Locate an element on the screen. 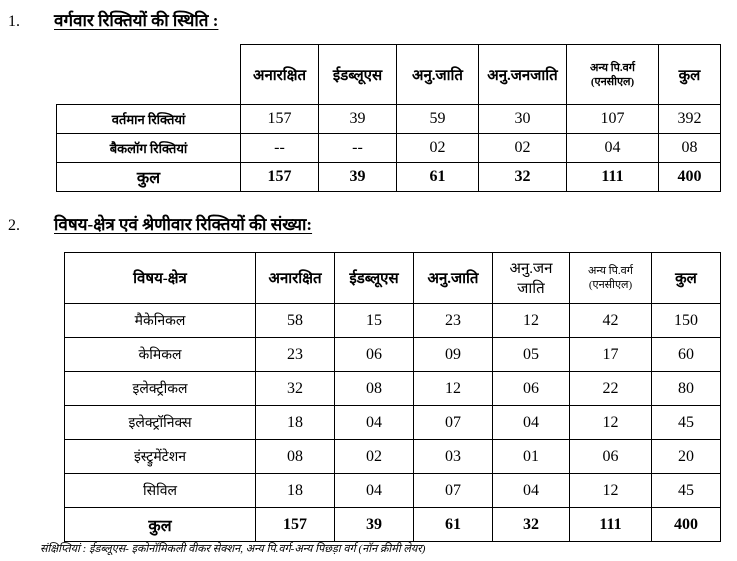  cell: 58 is located at coordinates (295, 320).